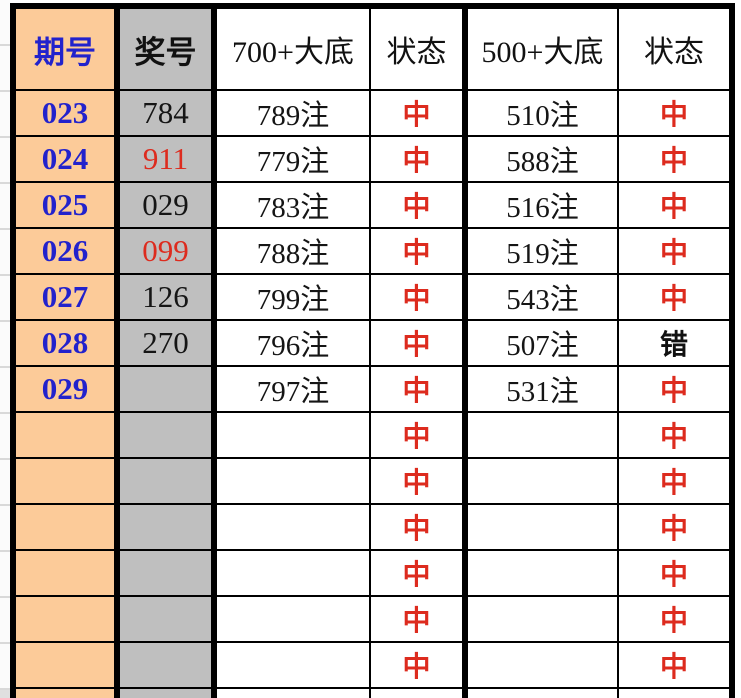 This screenshot has height=698, width=741. What do you see at coordinates (543, 344) in the screenshot?
I see `pool-500-cell: 507注` at bounding box center [543, 344].